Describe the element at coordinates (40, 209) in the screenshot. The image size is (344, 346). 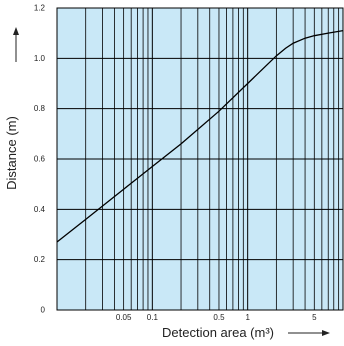
I see `y-tick-label: 0.4` at that location.